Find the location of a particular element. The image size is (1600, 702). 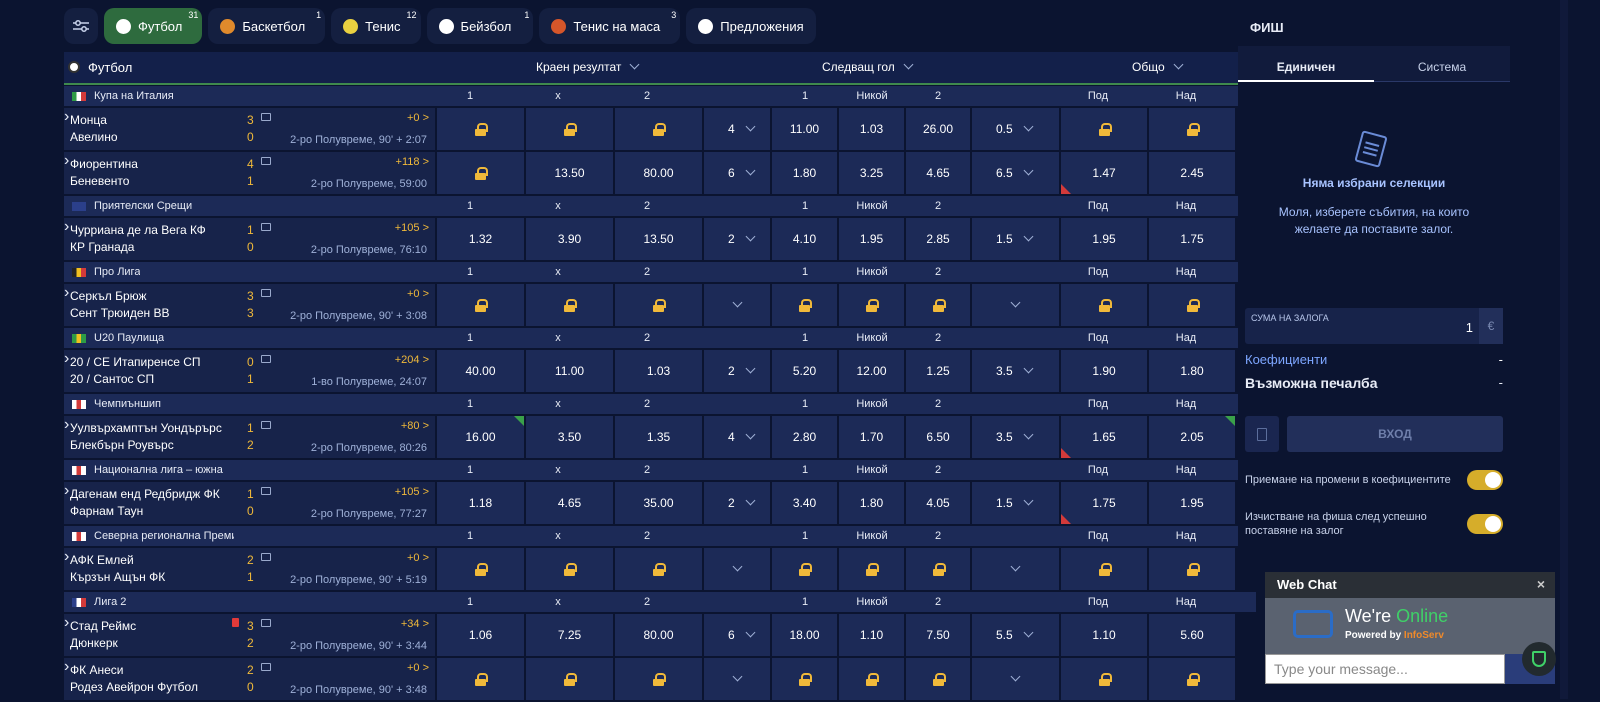

odds-button: 1.35 is located at coordinates (658, 437).